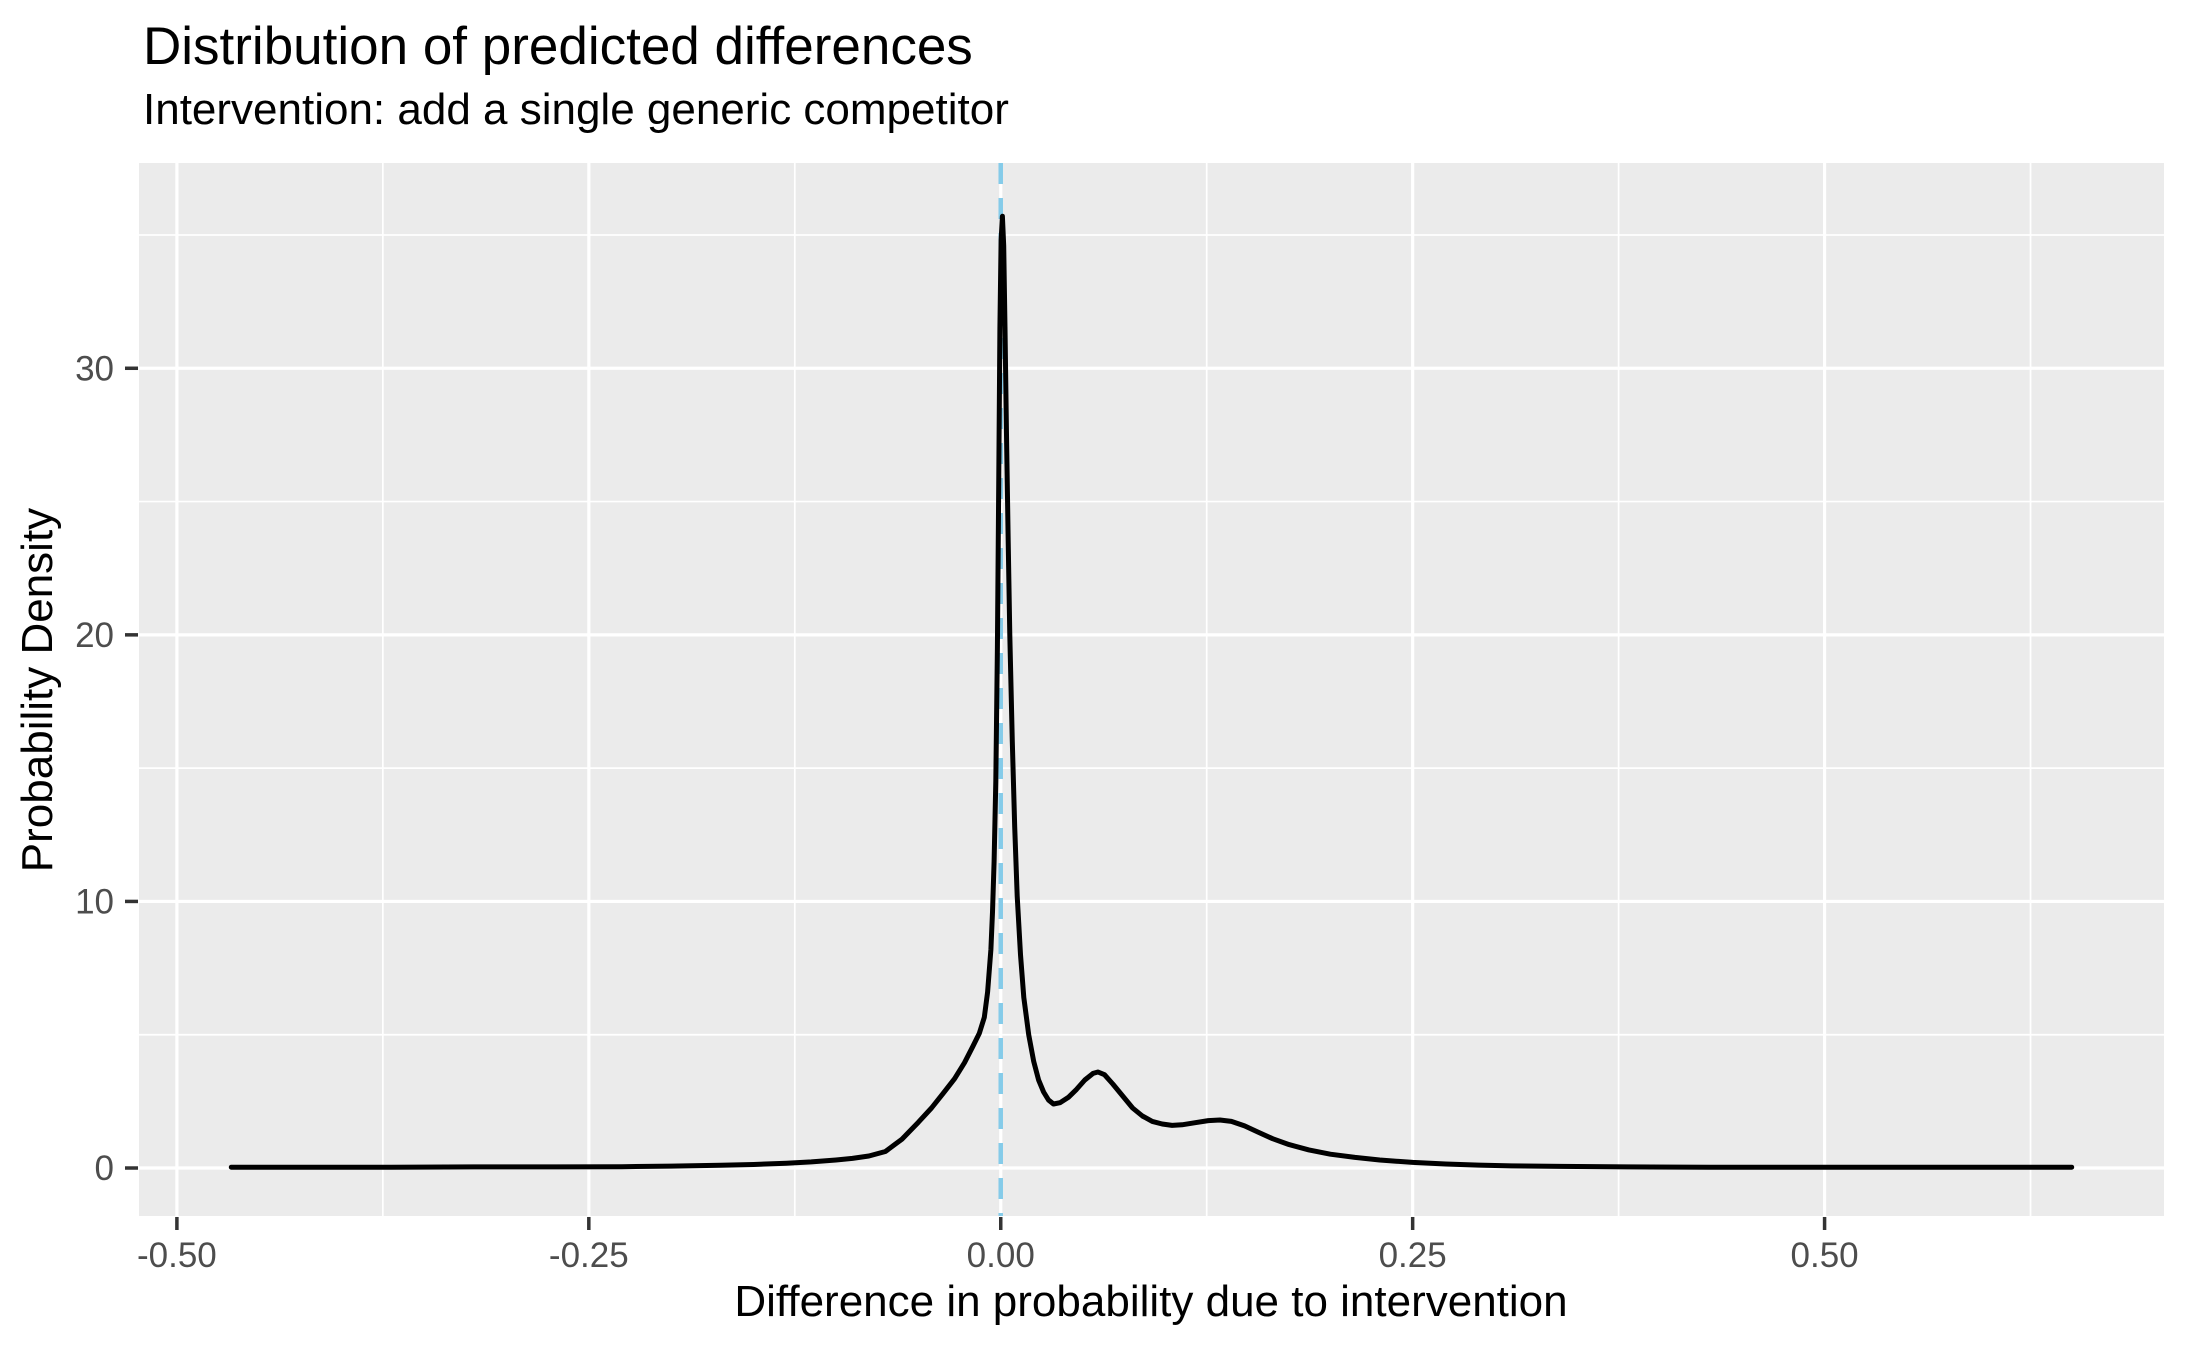  I want to click on plot-title: Distribution of predicted differences, so click(558, 46).